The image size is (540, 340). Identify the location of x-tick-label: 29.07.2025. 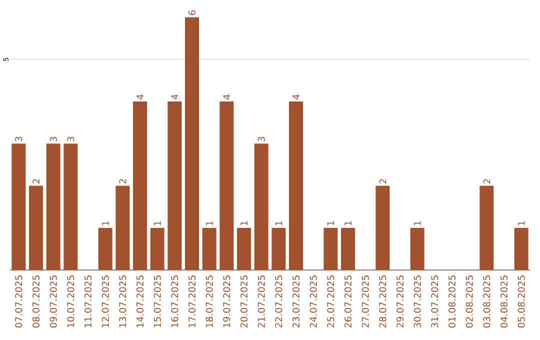
(400, 302).